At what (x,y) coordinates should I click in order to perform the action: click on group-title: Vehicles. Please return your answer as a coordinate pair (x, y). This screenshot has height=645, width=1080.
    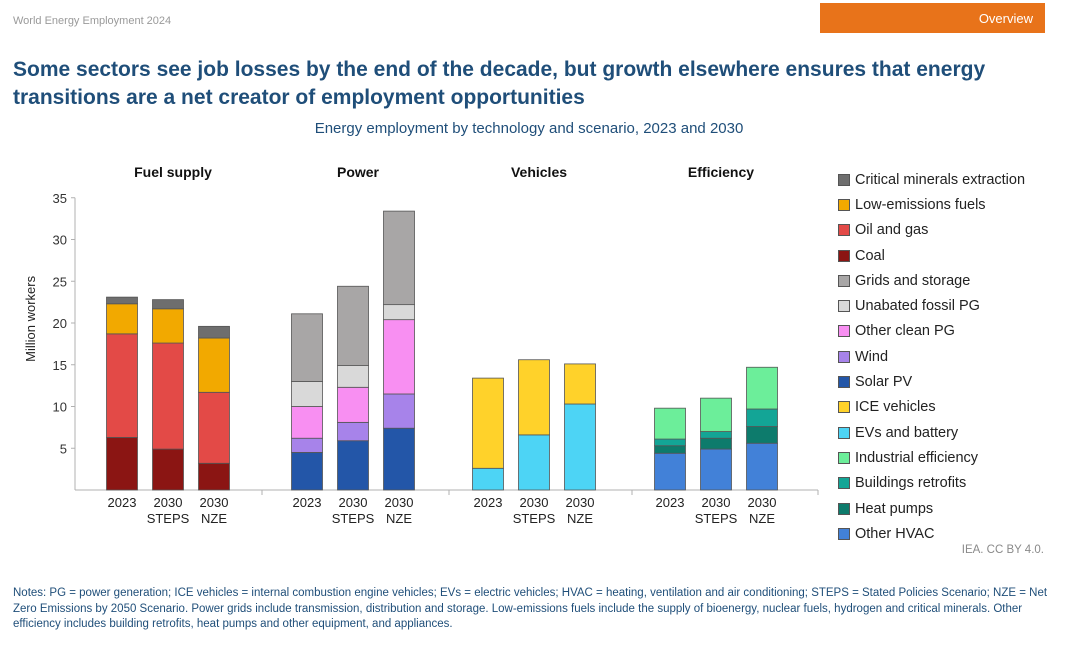
    Looking at the image, I should click on (539, 172).